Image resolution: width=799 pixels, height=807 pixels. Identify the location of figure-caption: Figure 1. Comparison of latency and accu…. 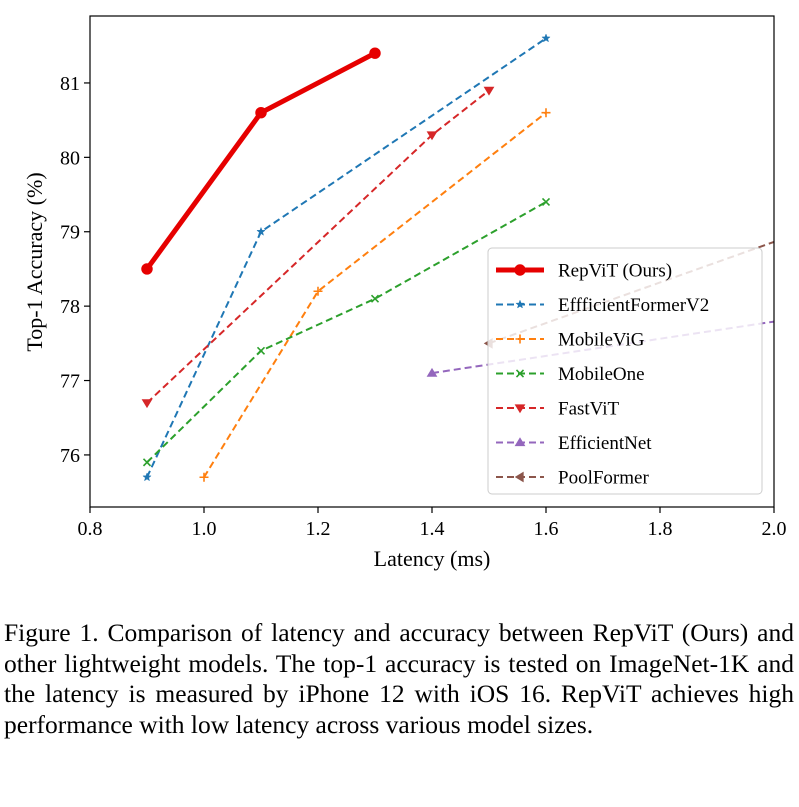
(399, 678).